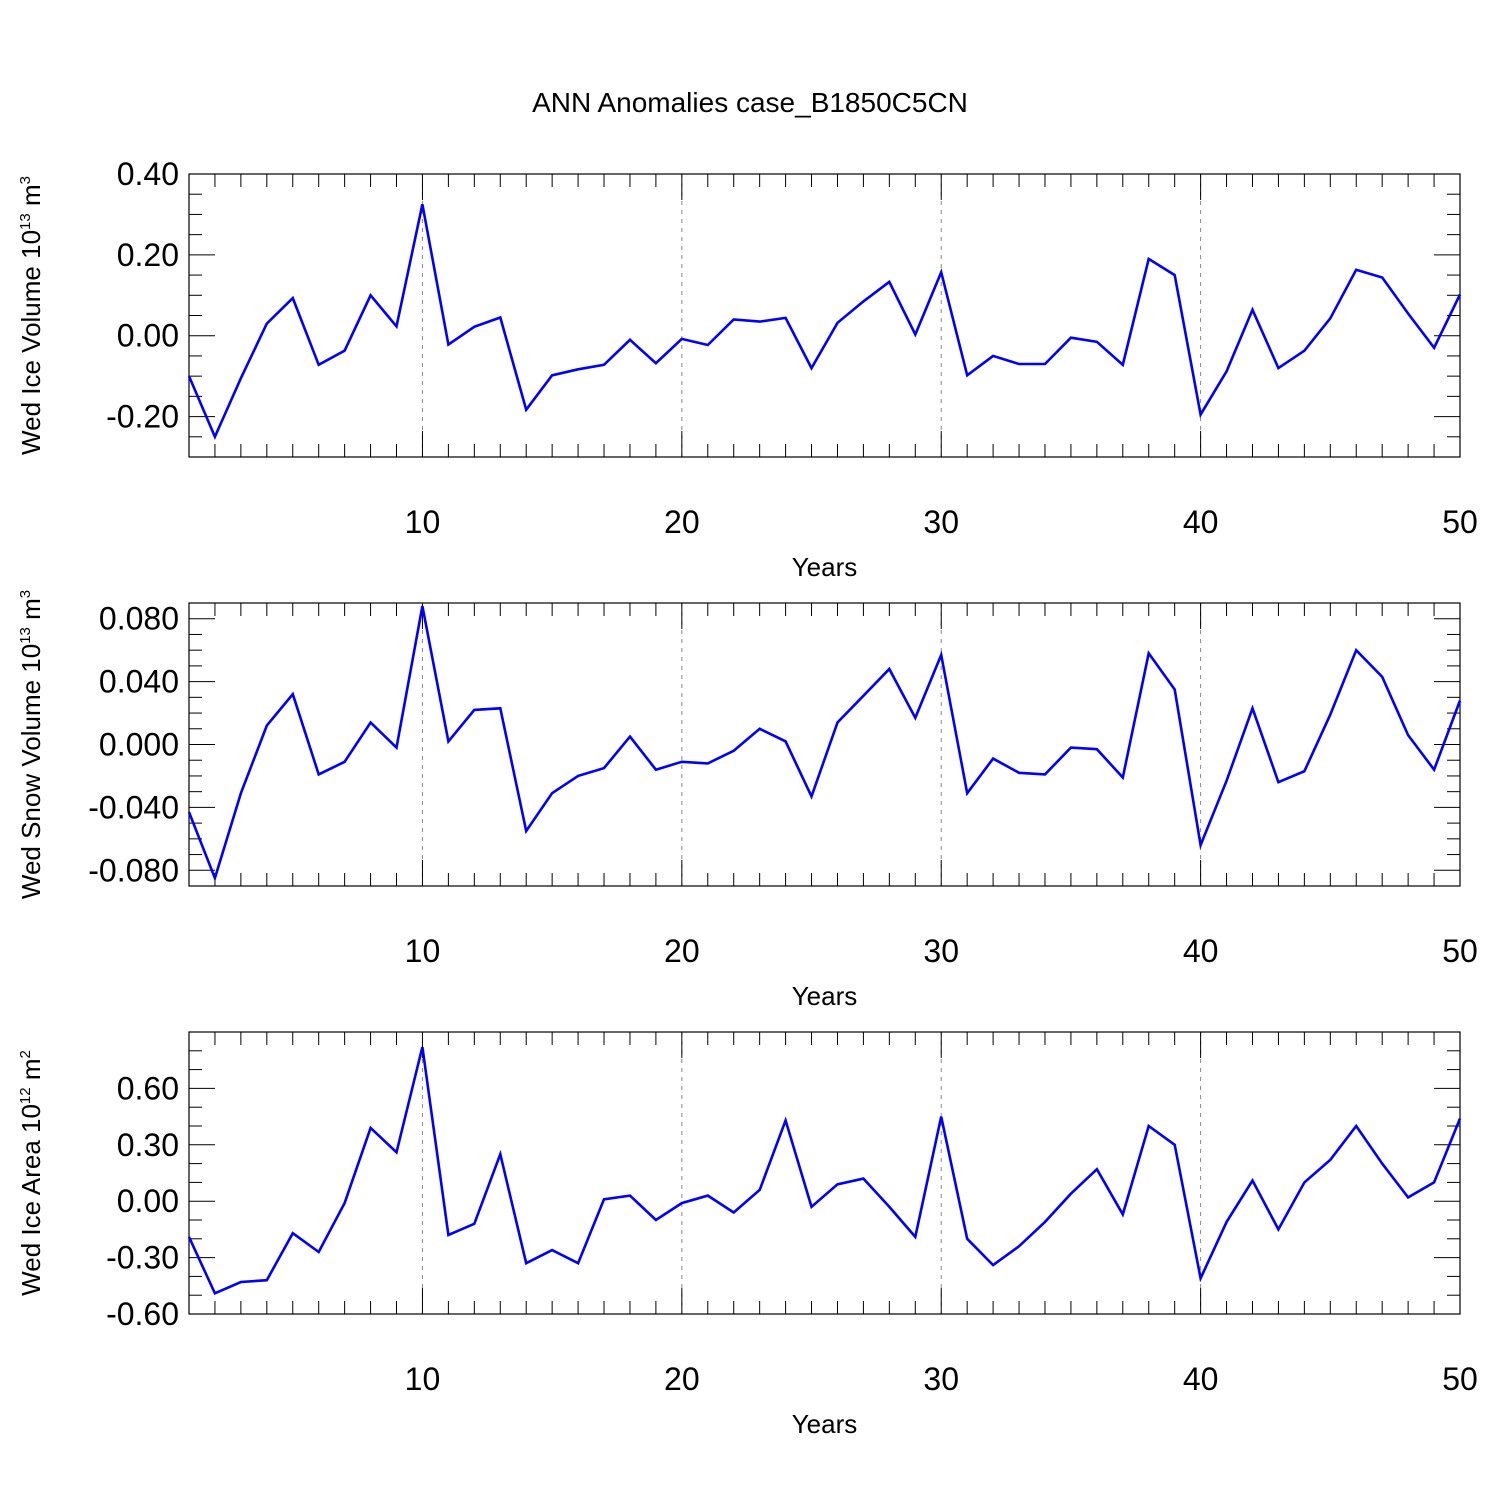 This screenshot has height=1500, width=1500. I want to click on y-axis-title: Wed Ice Volume 1013 m3, so click(31, 315).